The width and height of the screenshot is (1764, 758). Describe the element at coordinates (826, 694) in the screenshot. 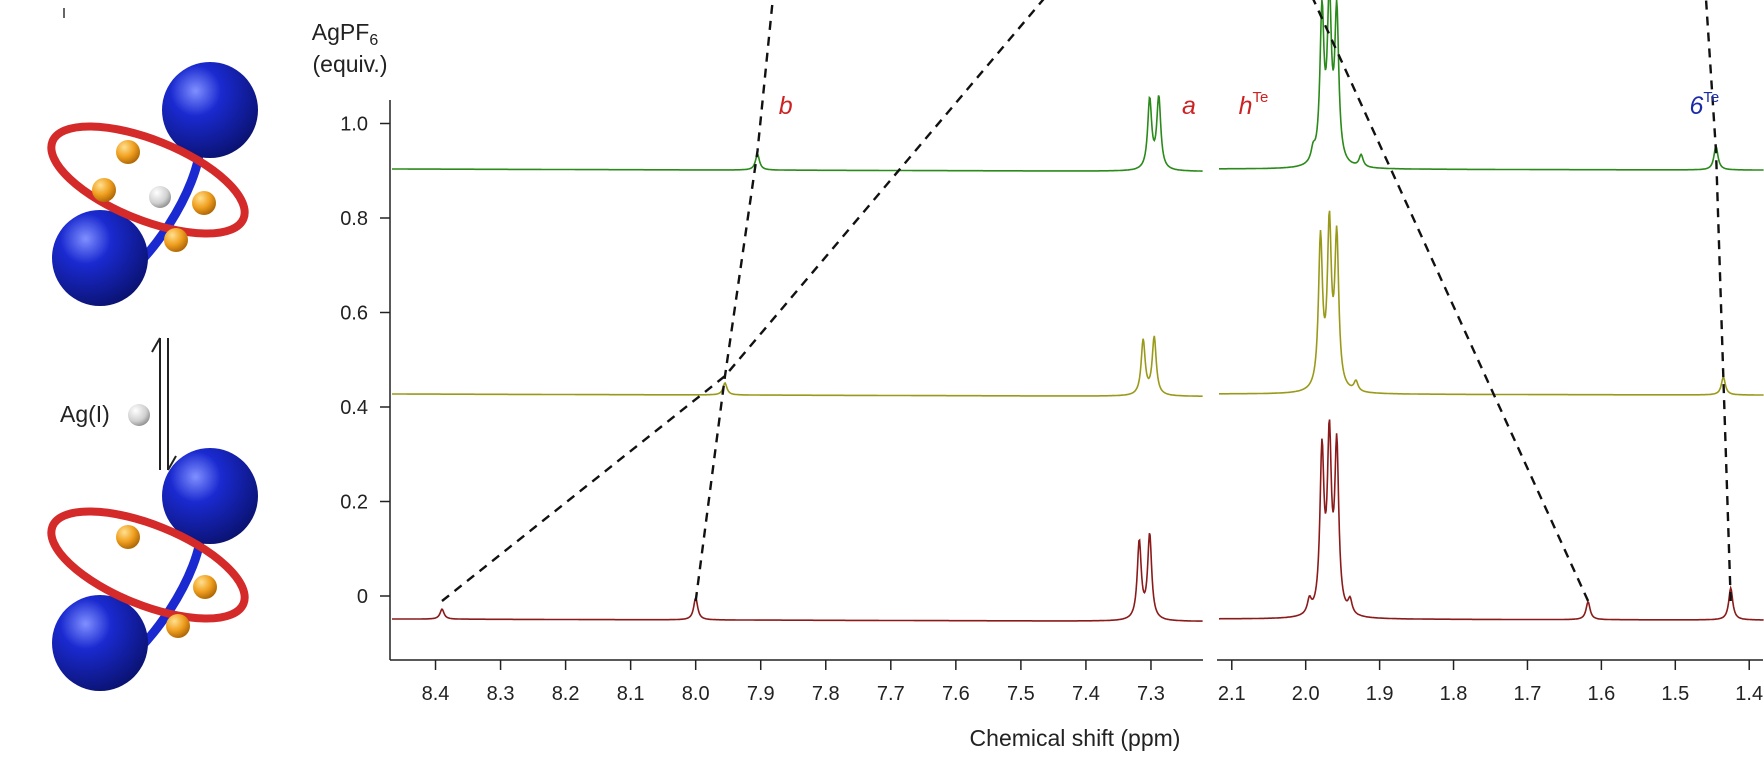

I see `x-tick-label: 7.8` at that location.